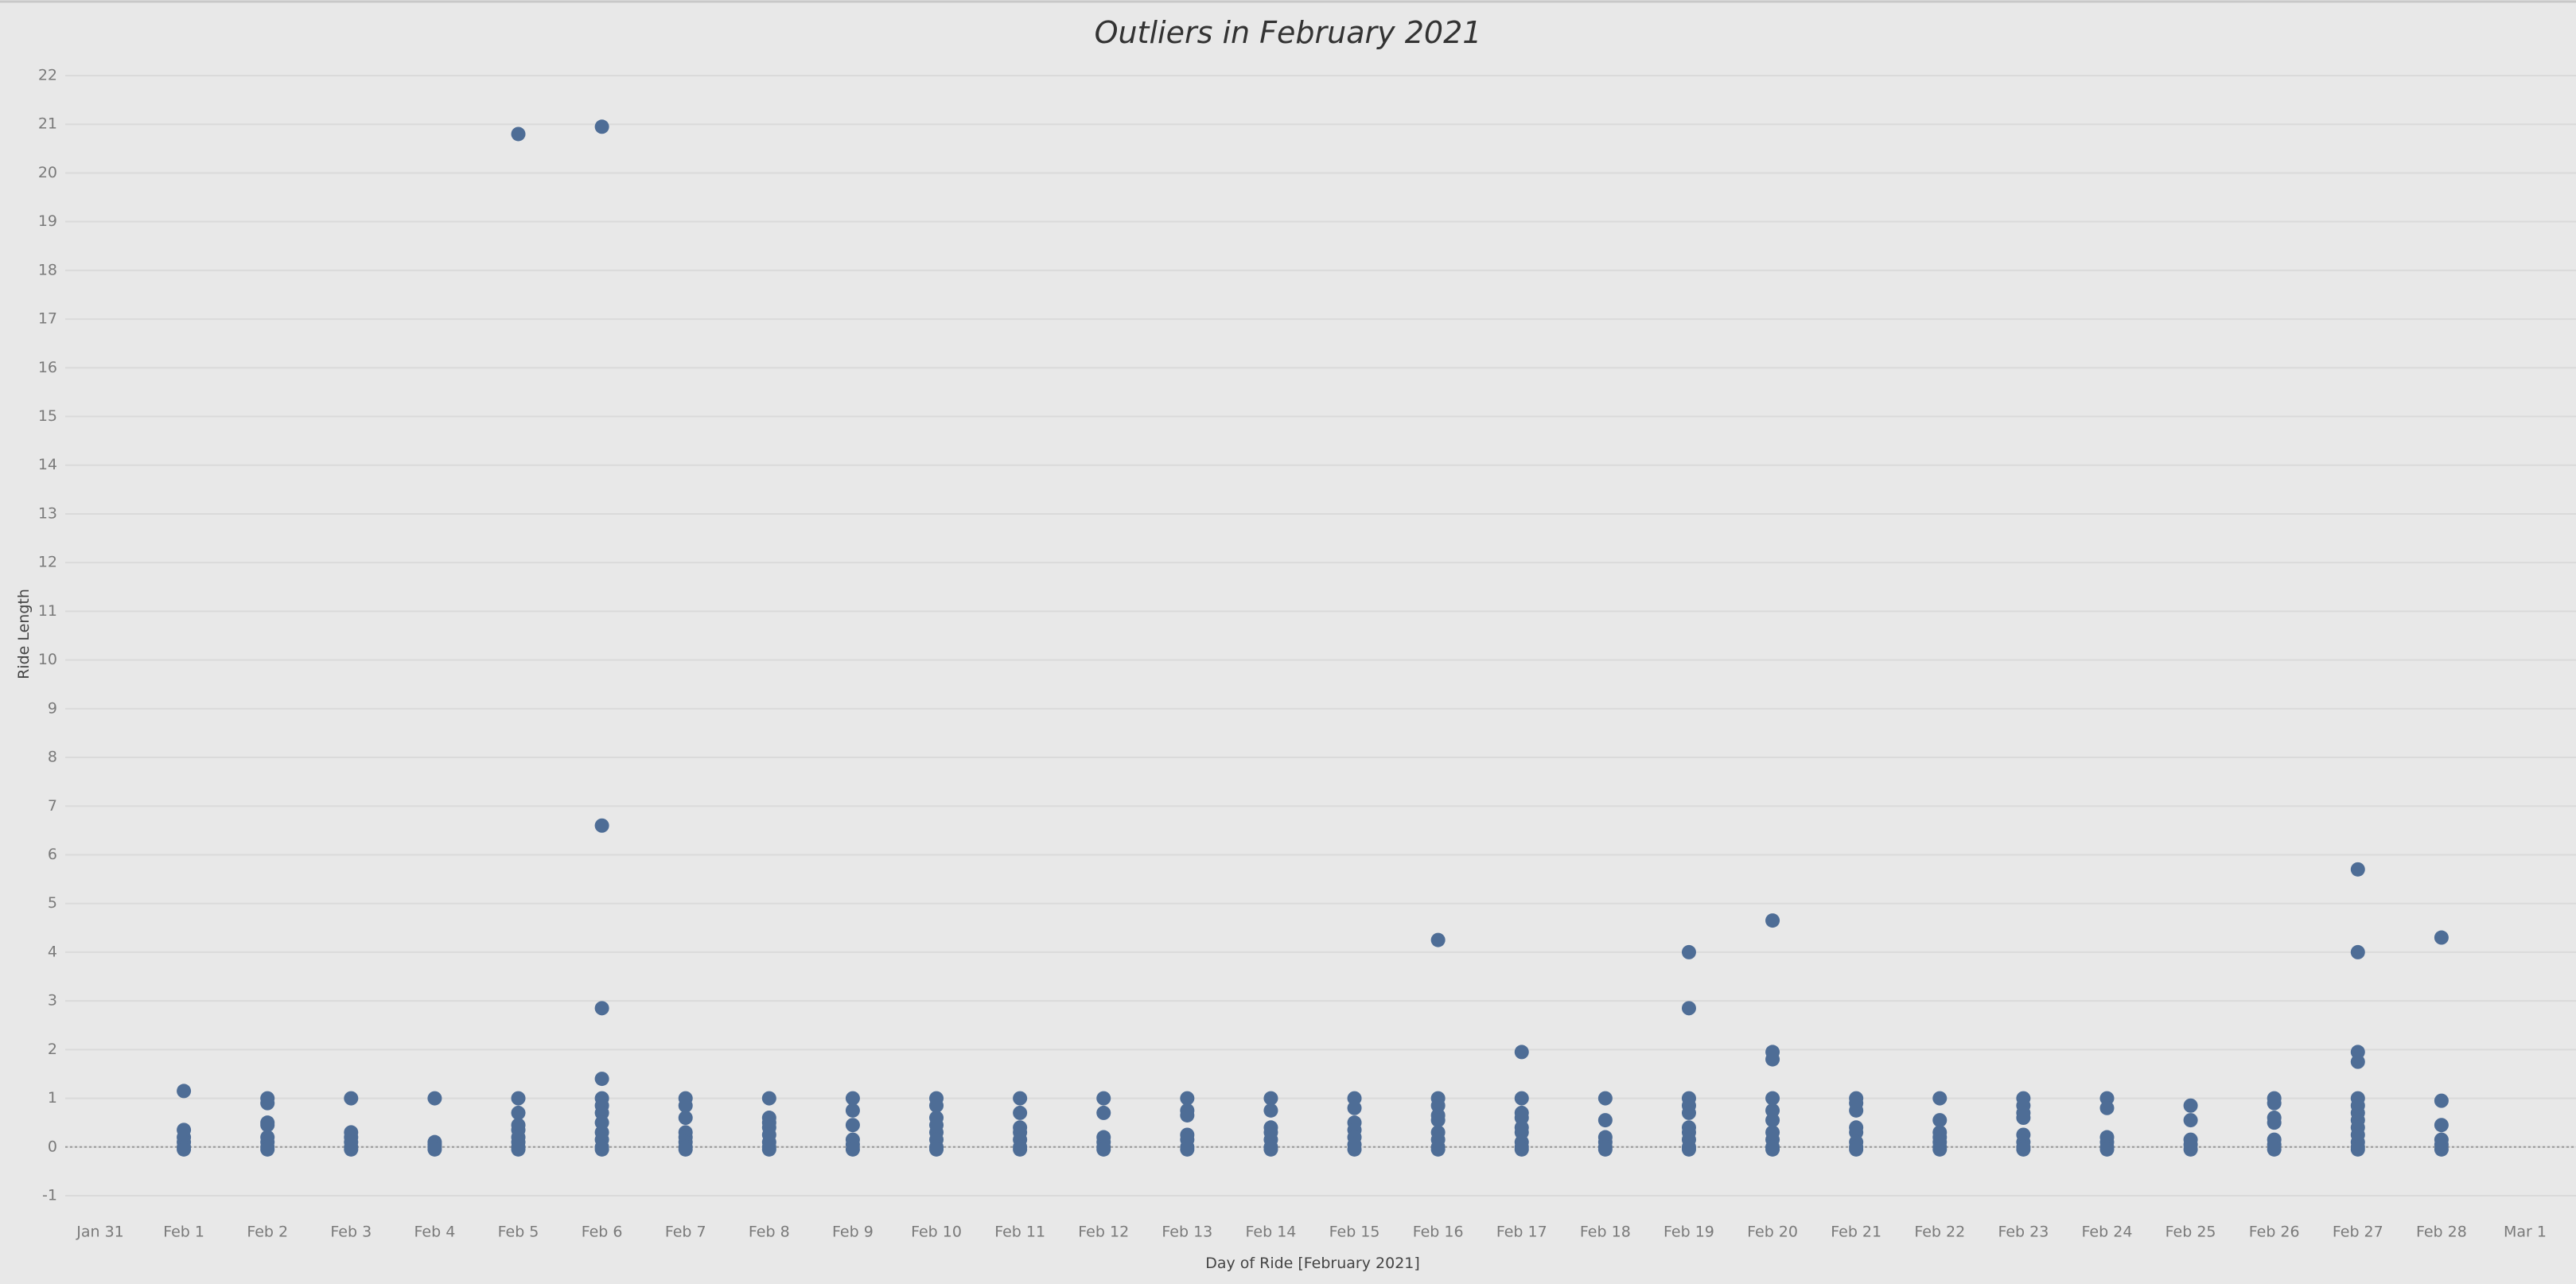  What do you see at coordinates (48, 172) in the screenshot?
I see `y-tick-label: 20` at bounding box center [48, 172].